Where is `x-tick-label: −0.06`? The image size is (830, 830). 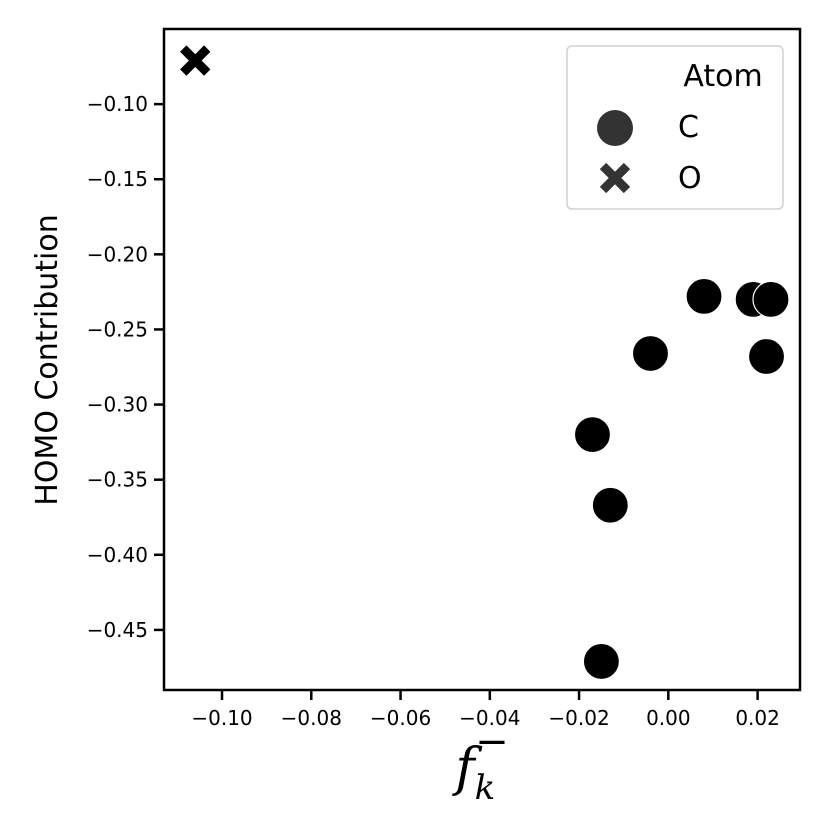 x-tick-label: −0.06 is located at coordinates (400, 718).